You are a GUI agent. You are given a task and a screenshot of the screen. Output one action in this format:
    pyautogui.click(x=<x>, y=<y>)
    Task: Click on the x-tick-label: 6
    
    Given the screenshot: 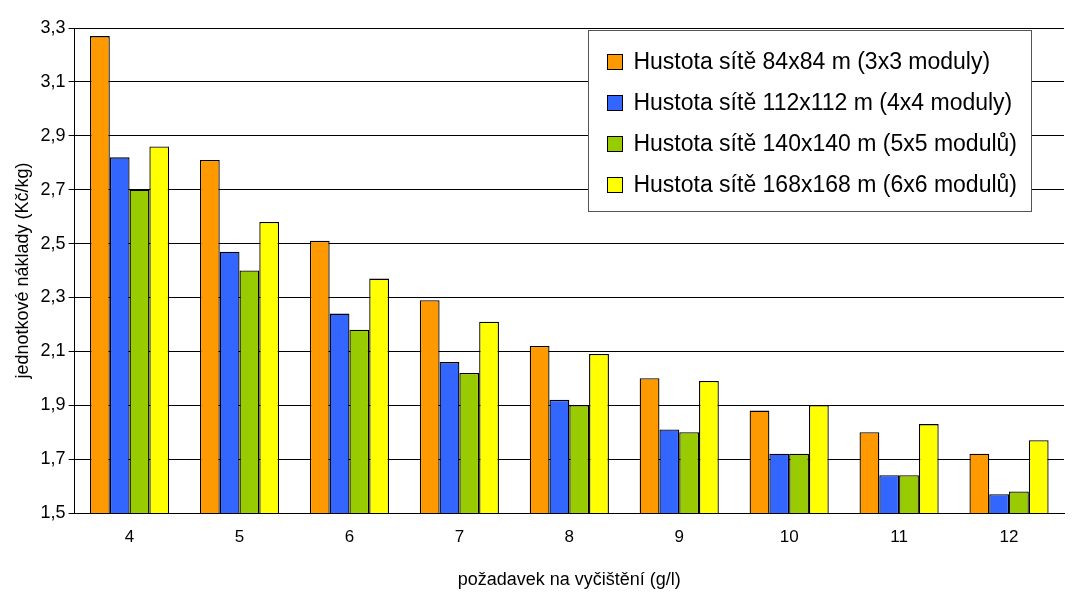 What is the action you would take?
    pyautogui.click(x=349, y=536)
    